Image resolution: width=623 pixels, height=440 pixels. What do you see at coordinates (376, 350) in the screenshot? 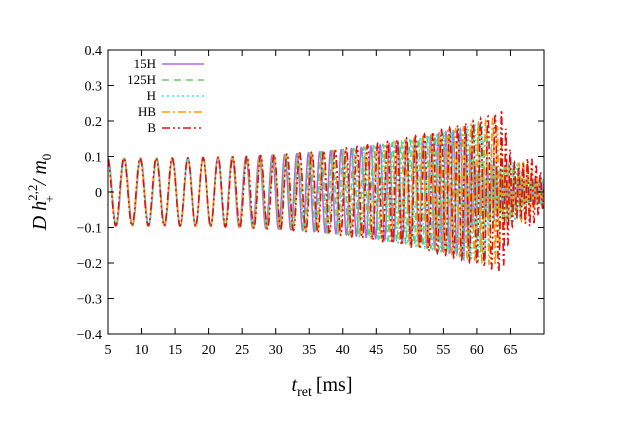
I see `x-tick-label: 45` at bounding box center [376, 350].